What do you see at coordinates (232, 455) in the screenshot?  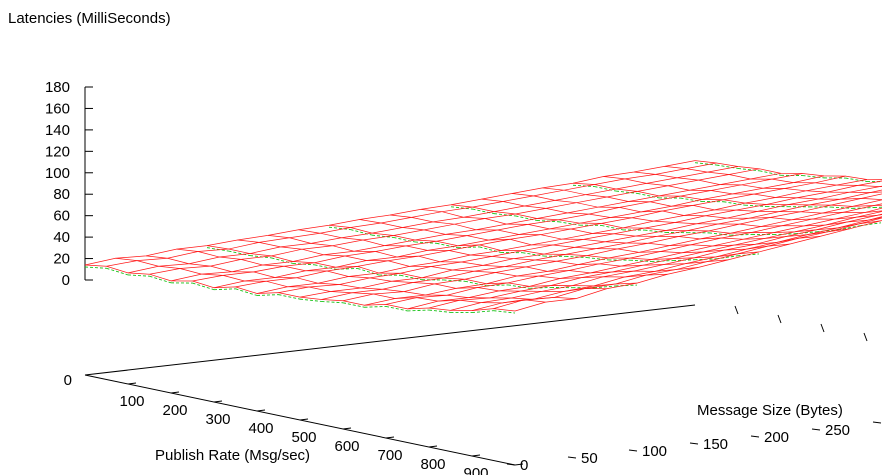 I see `x-axis-label: Publish Rate (Msg/sec)` at bounding box center [232, 455].